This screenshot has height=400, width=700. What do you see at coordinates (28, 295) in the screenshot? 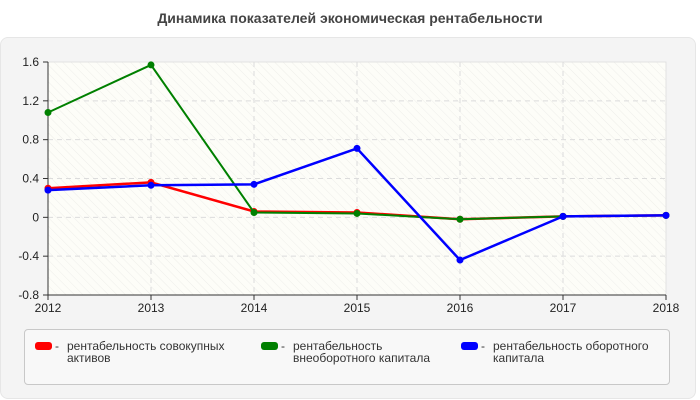
I see `y-tick-label: -0.8` at bounding box center [28, 295].